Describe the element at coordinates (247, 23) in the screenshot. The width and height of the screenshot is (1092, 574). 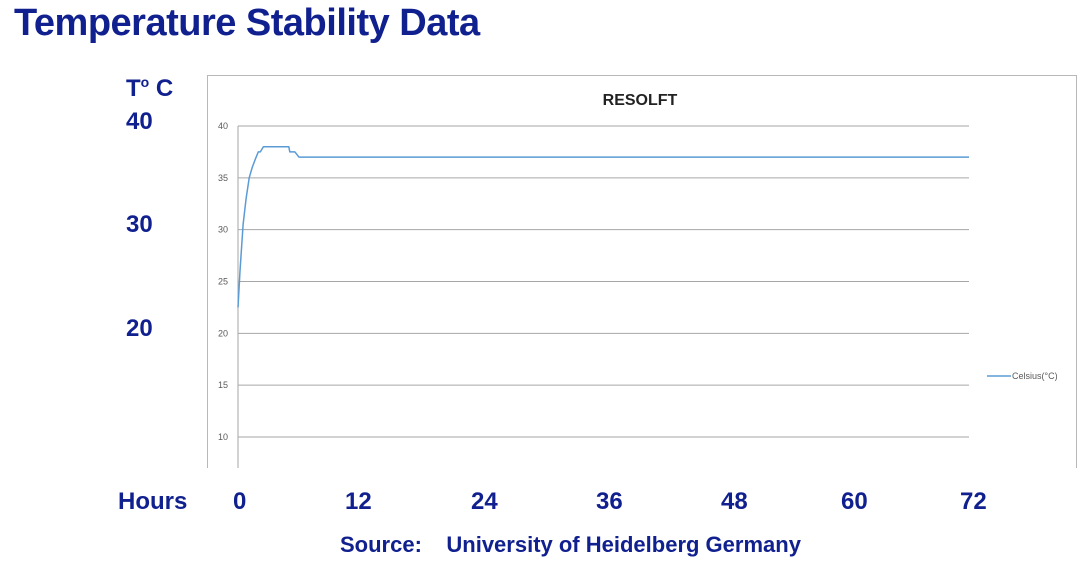
I see `slide-title: Temperature Stability Data` at that location.